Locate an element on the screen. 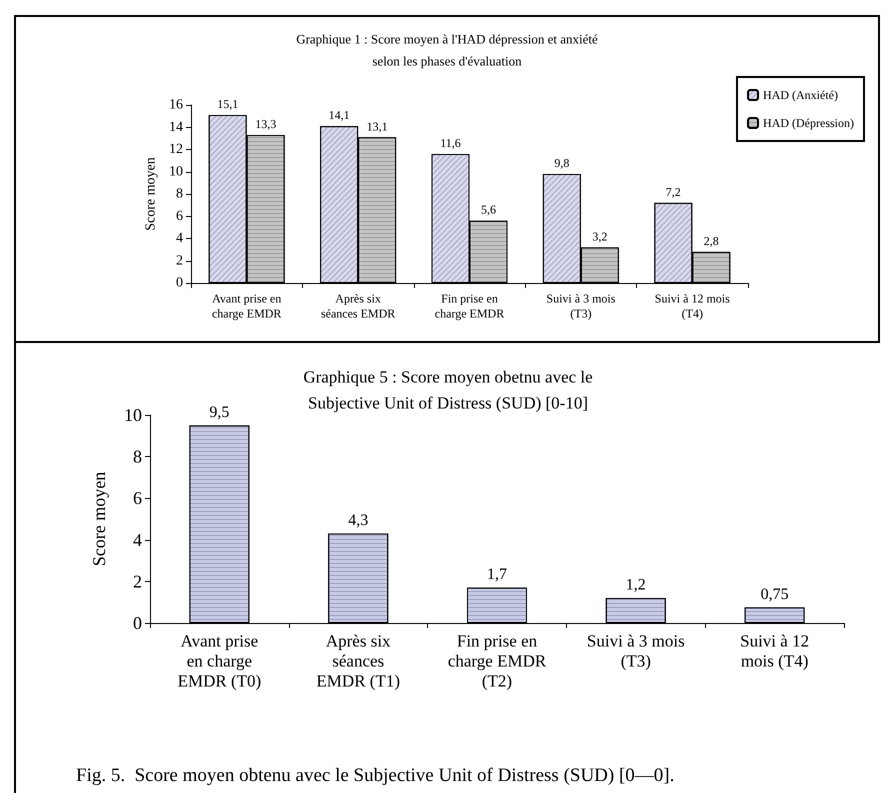 Image resolution: width=893 pixels, height=796 pixels. y-tick-label: 16 is located at coordinates (176, 105).